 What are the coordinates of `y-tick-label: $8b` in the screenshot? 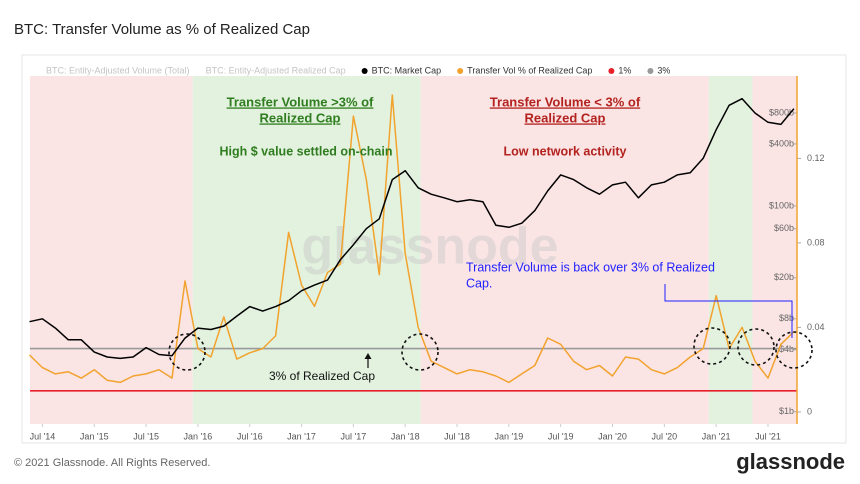 It's located at (786, 318).